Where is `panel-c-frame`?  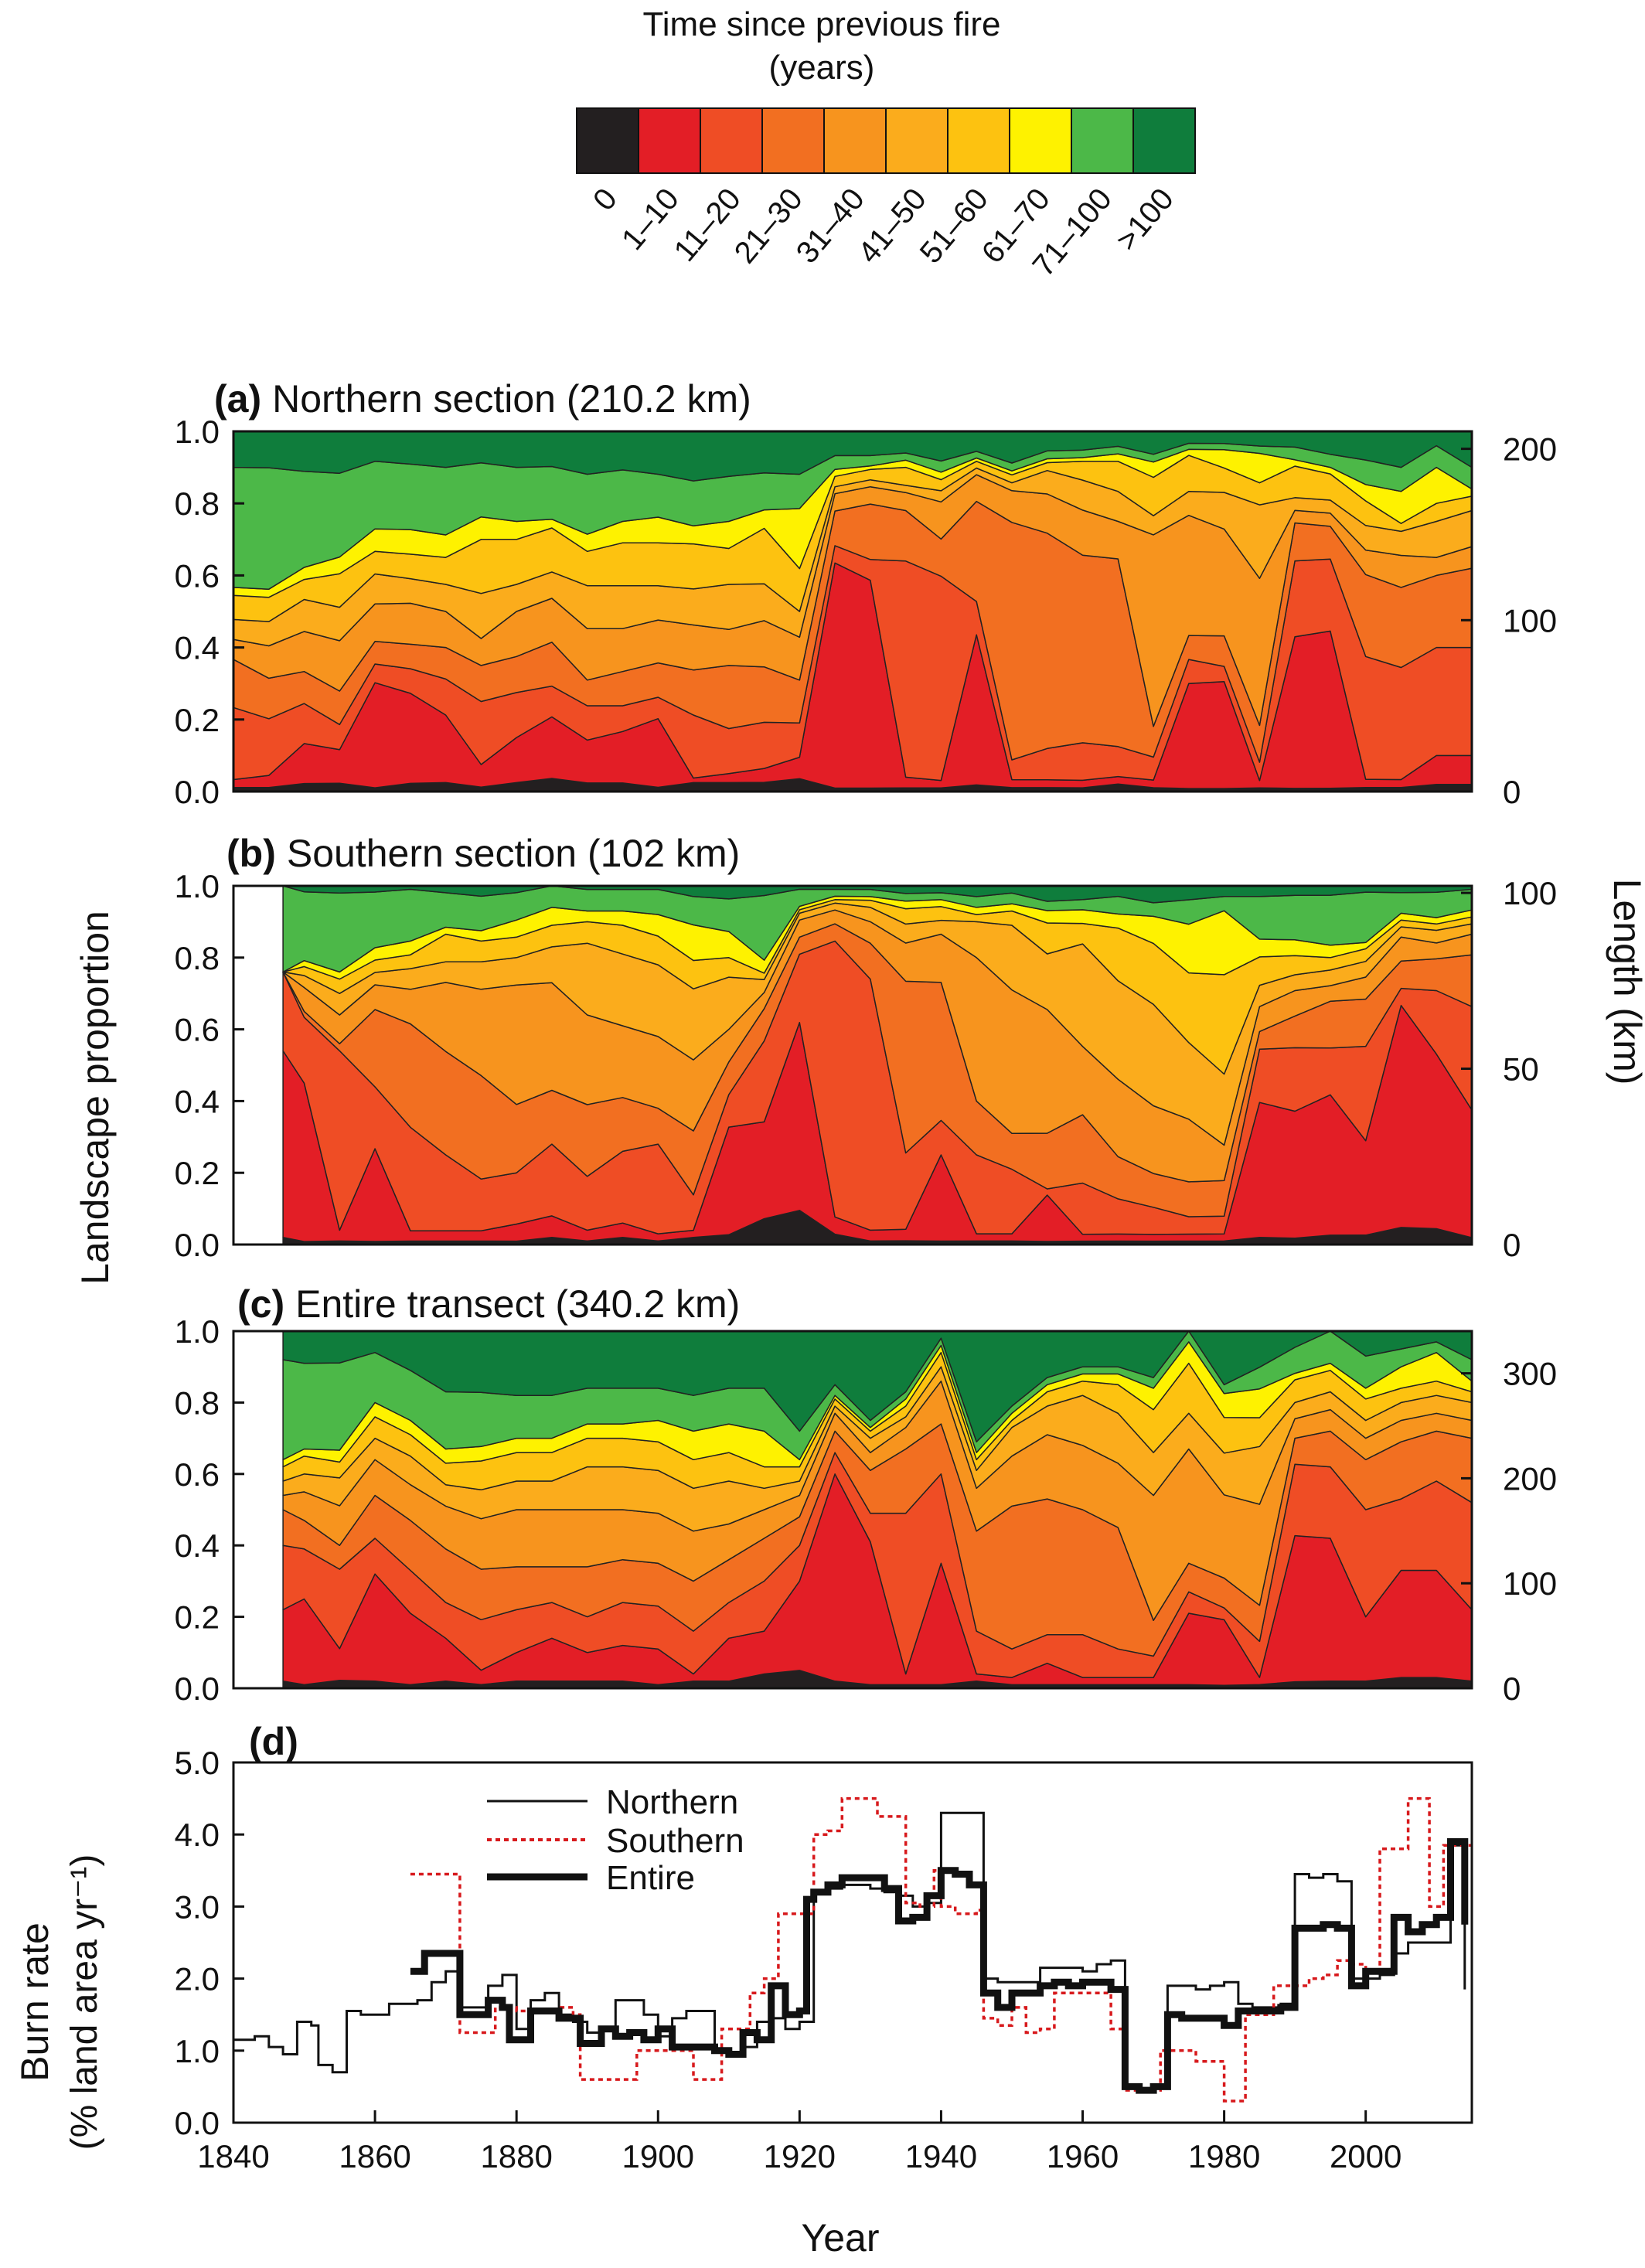
panel-c-frame is located at coordinates (853, 1510).